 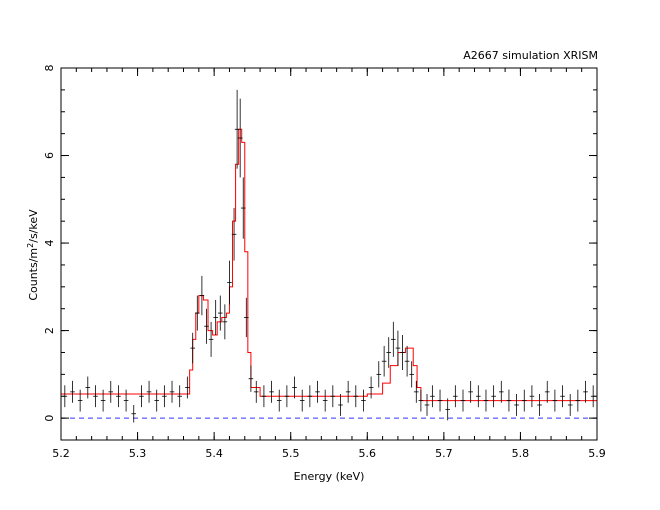 What do you see at coordinates (521, 453) in the screenshot?
I see `x-tick-label: 5.8` at bounding box center [521, 453].